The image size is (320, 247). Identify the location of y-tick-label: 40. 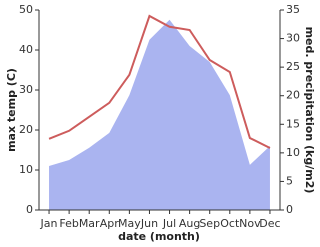
(26, 49).